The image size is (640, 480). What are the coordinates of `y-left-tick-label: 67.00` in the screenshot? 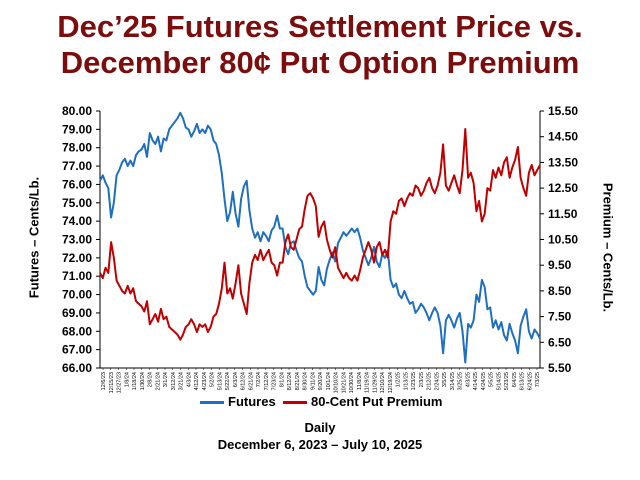 It's located at (77, 350).